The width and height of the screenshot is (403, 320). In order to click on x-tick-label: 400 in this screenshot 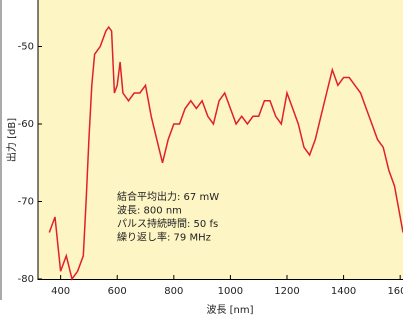, I will do `click(60, 291)`.